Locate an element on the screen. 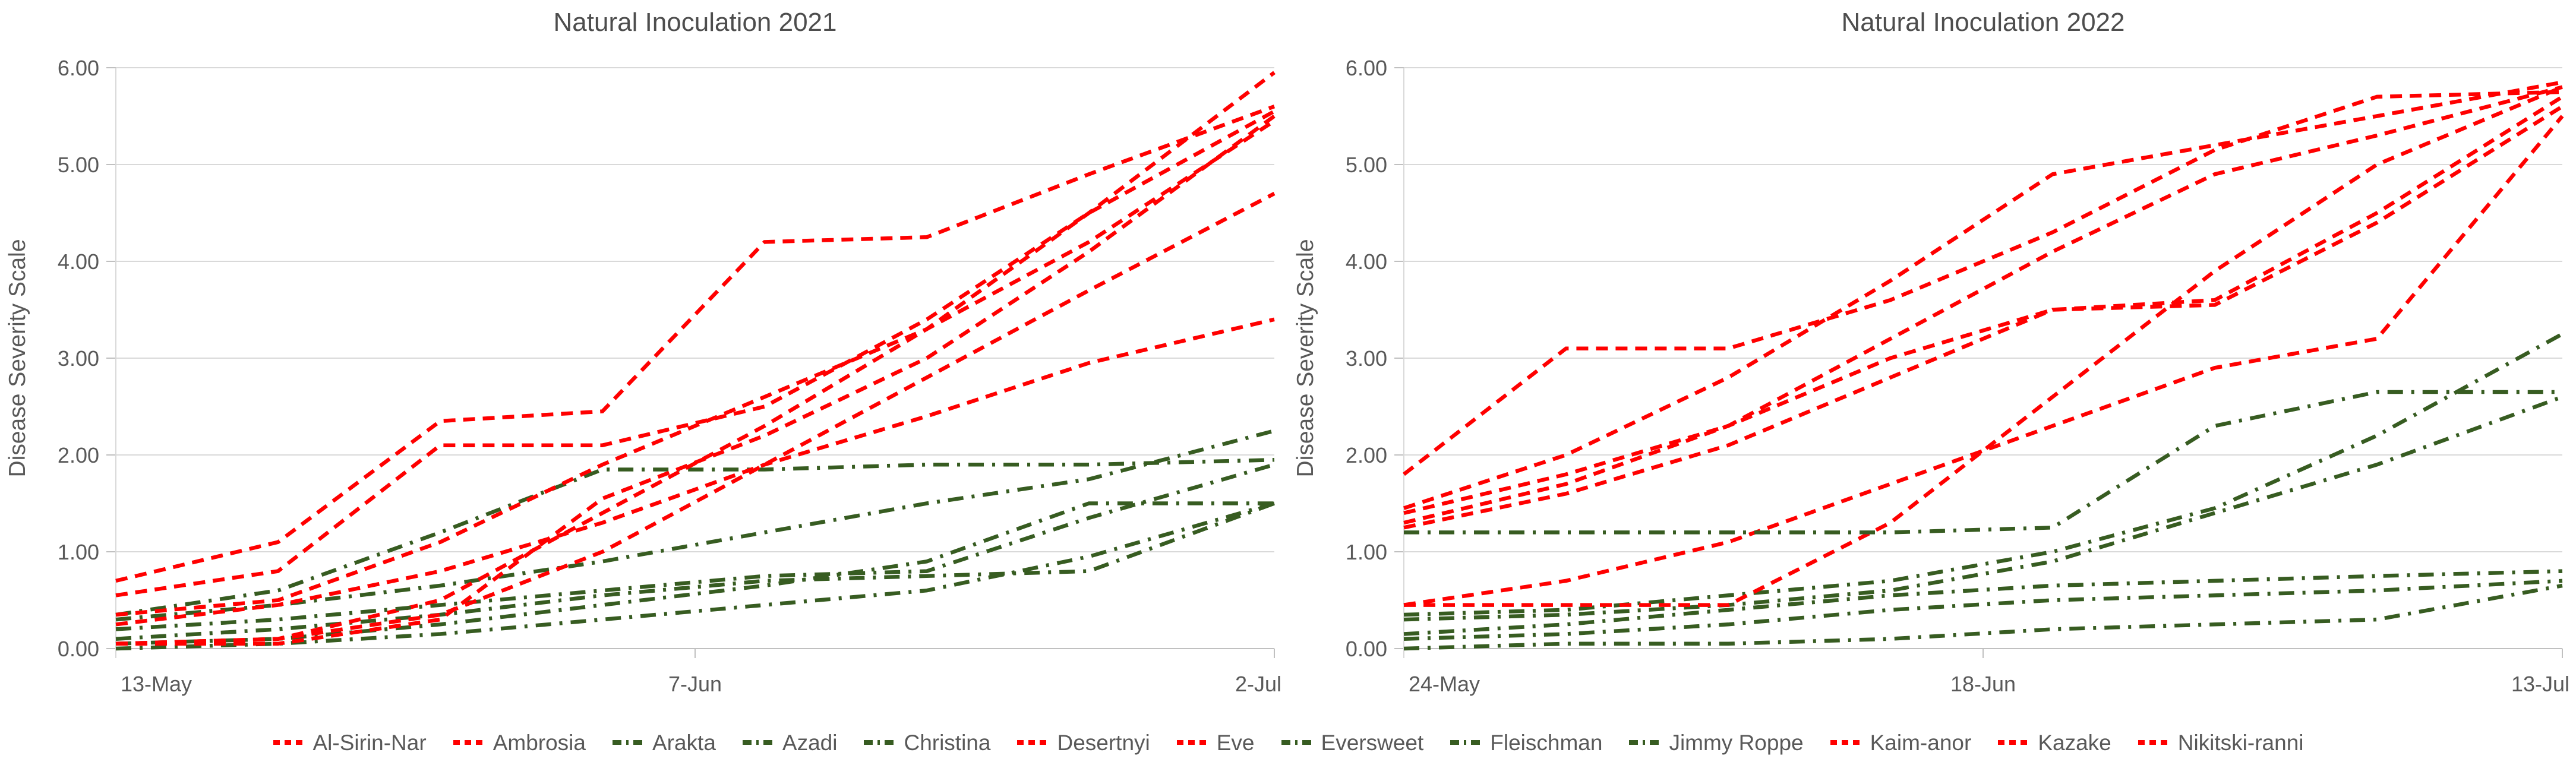 This screenshot has height=784, width=2576. legend-label: Jimmy Roppe is located at coordinates (1736, 743).